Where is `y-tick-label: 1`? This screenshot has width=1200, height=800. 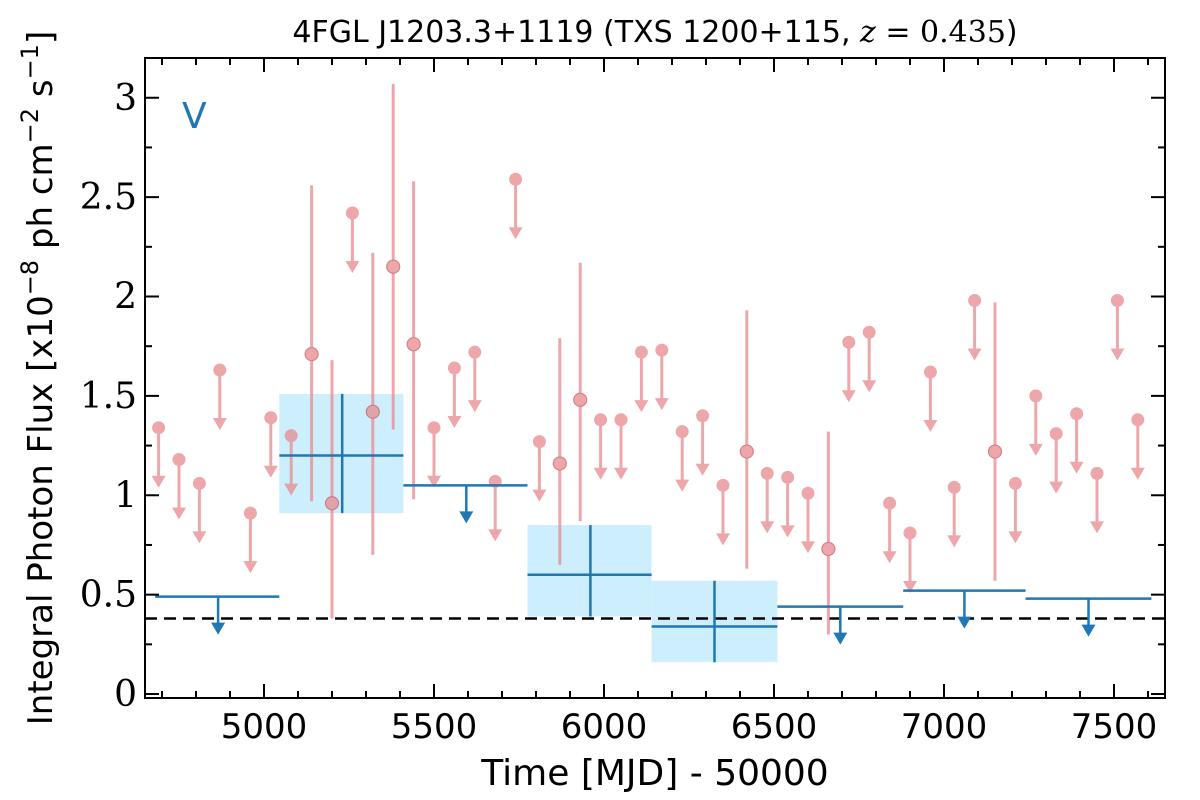 y-tick-label: 1 is located at coordinates (125, 495).